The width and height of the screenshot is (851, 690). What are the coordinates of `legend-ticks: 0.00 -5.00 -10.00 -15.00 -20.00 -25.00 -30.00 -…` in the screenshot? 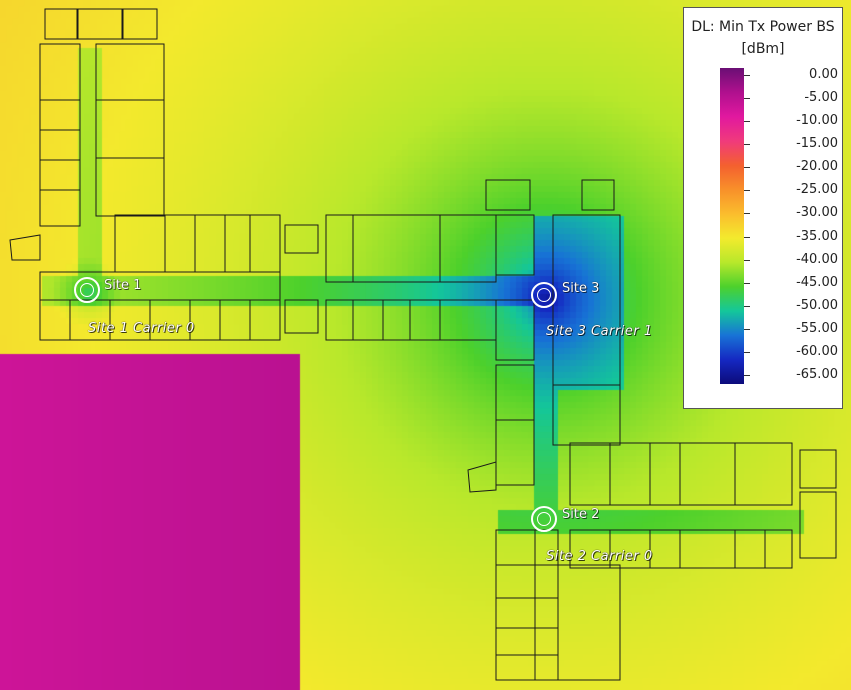 It's located at (794, 226).